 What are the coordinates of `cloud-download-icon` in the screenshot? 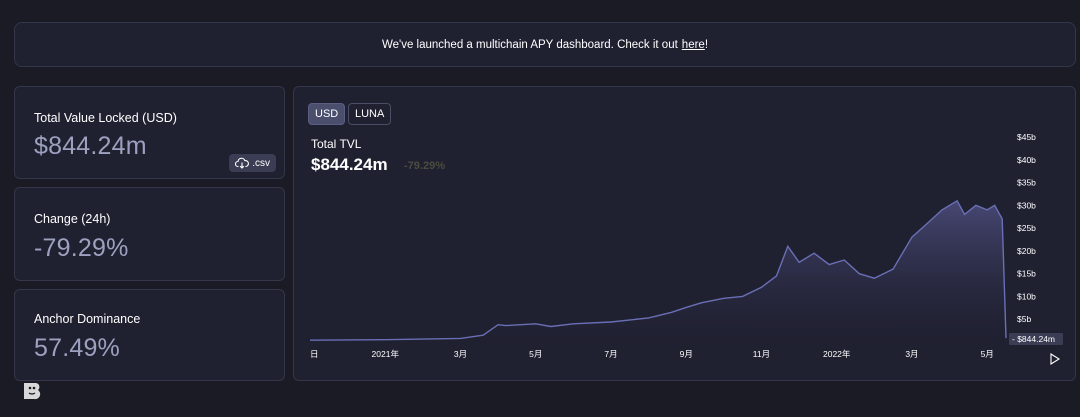 It's located at (242, 163).